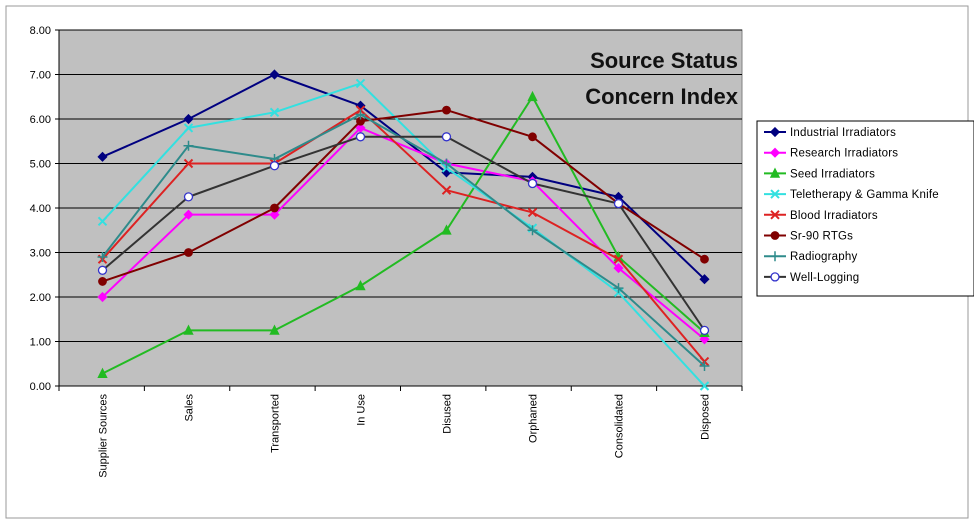 This screenshot has width=974, height=527. What do you see at coordinates (274, 166) in the screenshot?
I see `data-point-well-logging-transported` at bounding box center [274, 166].